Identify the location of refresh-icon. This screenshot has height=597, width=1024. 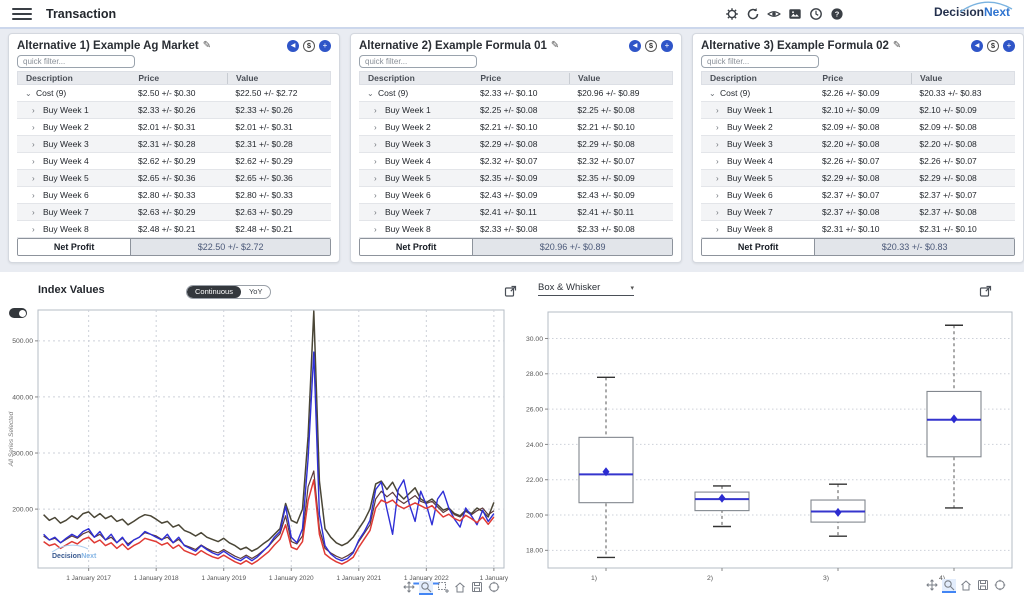
(753, 14).